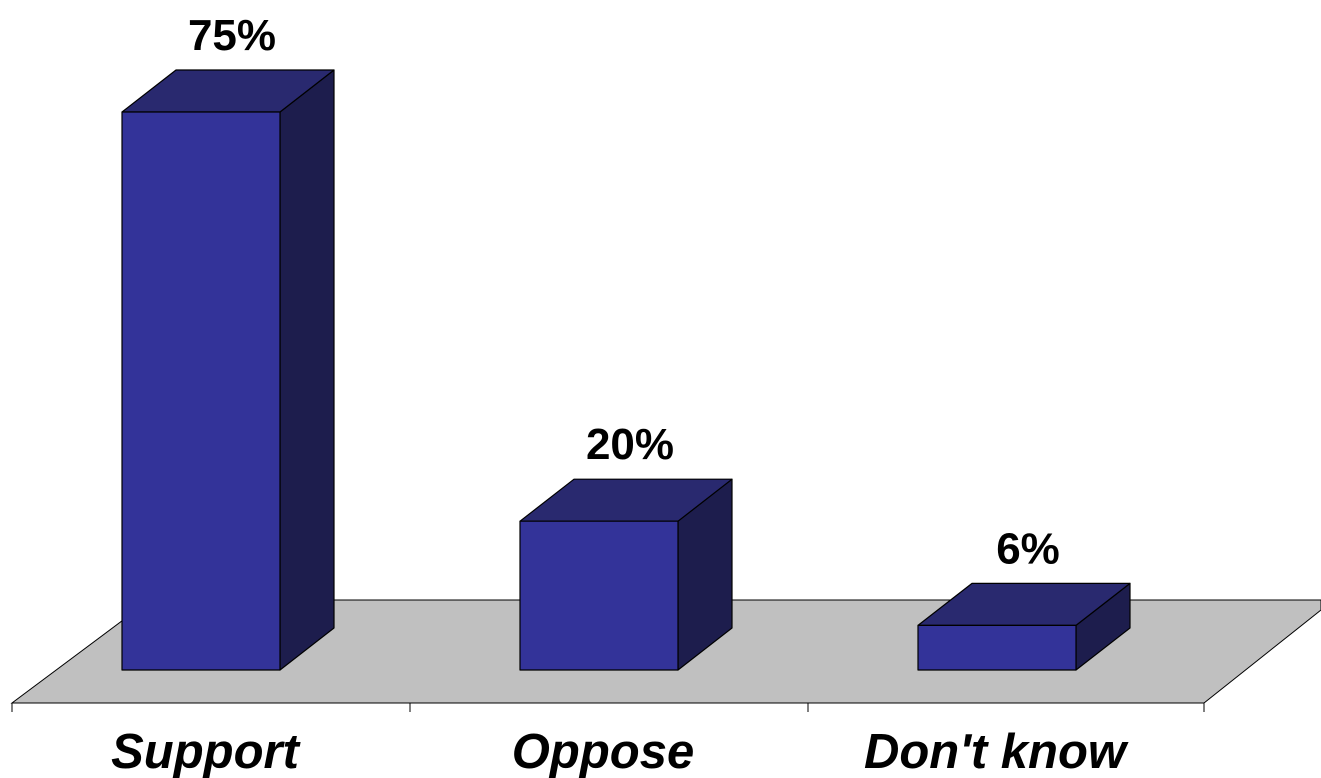 The image size is (1321, 778). I want to click on bar-oppose, so click(626, 574).